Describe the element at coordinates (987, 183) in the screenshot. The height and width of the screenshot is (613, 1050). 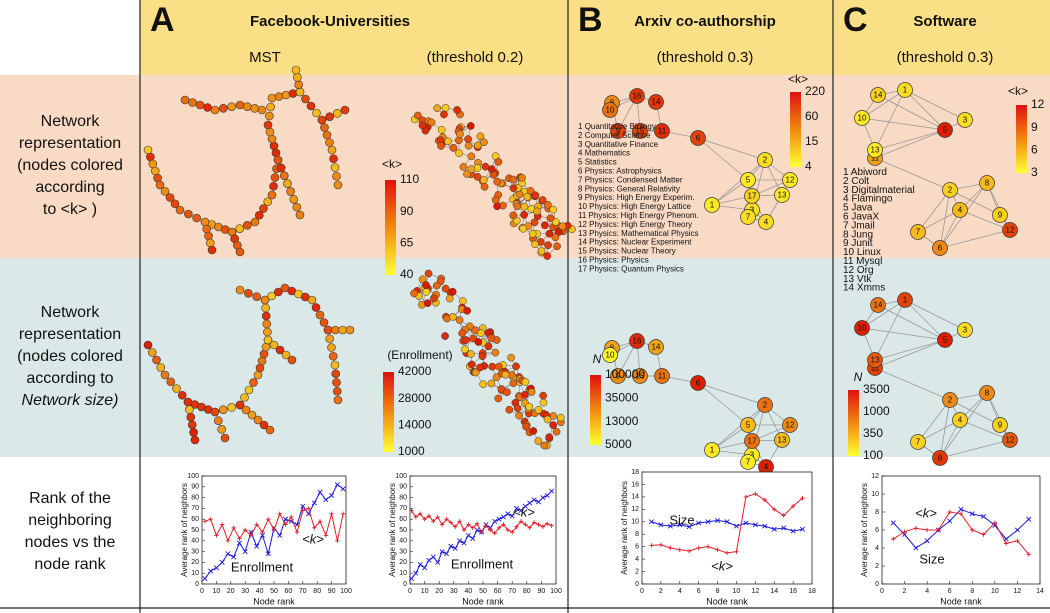
I see `node-label: 8` at that location.